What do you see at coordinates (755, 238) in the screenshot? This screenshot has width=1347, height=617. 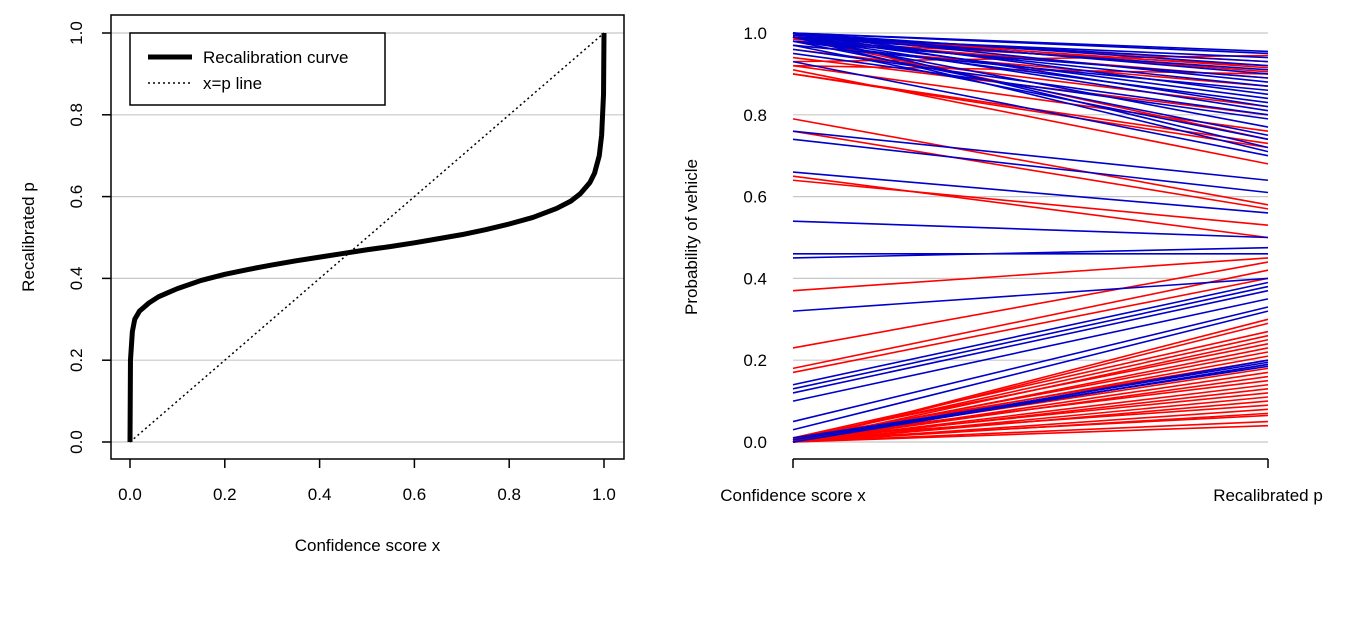 I see `right-y-axis: 0.0 0.2 0.4 0.6 0.8 1.0` at bounding box center [755, 238].